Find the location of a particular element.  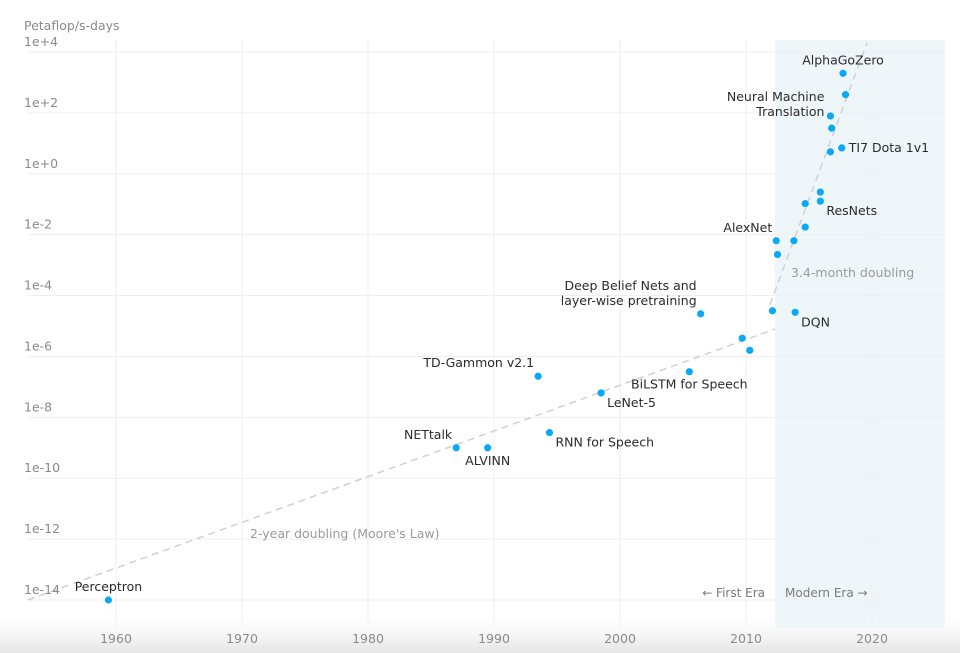

point-label: AlphaGoZero is located at coordinates (843, 59).